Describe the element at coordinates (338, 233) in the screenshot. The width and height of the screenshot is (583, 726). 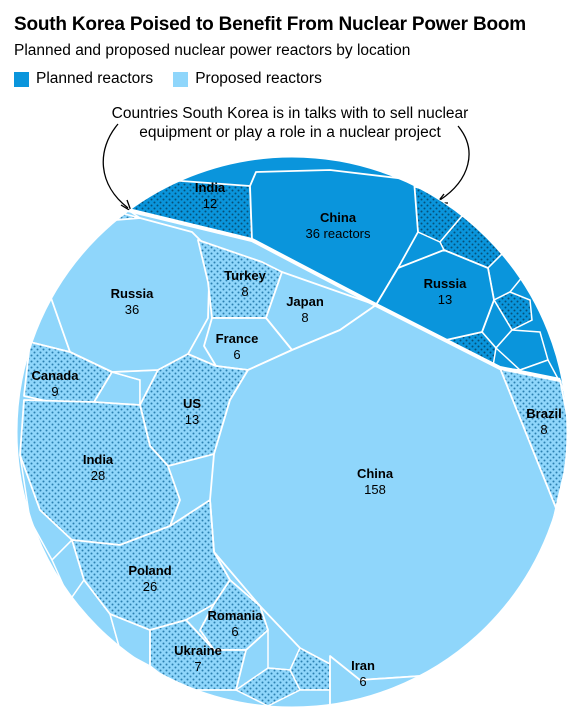
I see `cell-value-planned-china: 36 reactors` at that location.